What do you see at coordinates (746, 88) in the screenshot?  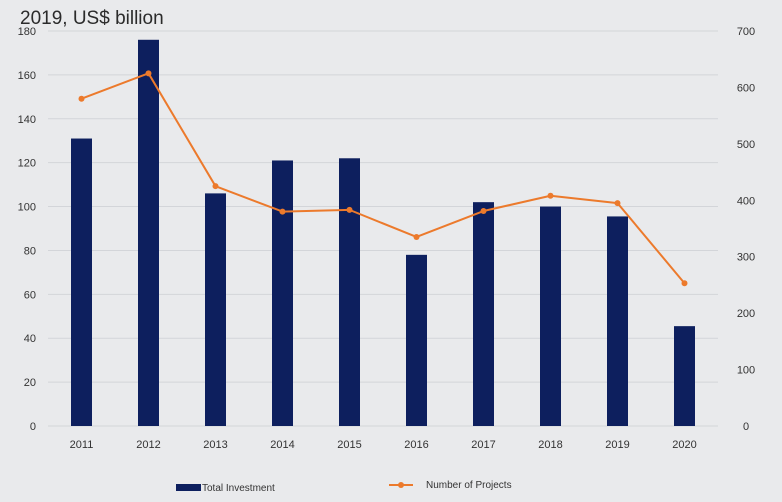 I see `y-right-tick-label: 600` at bounding box center [746, 88].